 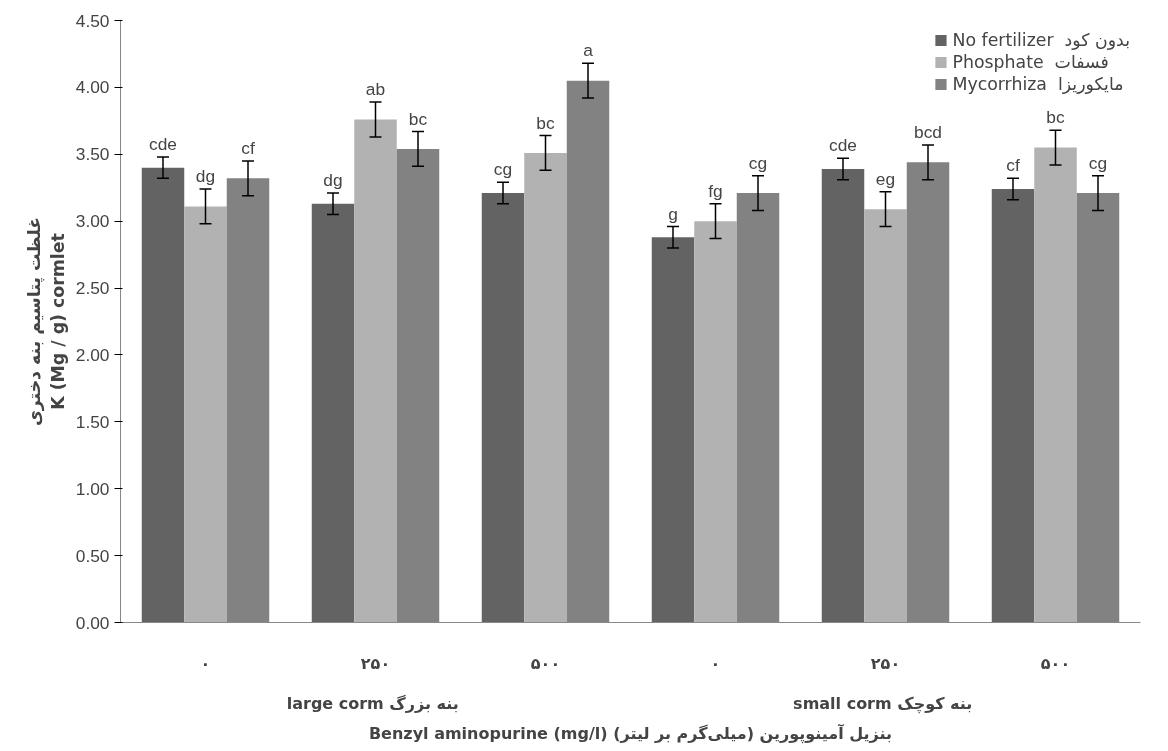 I want to click on data-label: eg, so click(x=885, y=178).